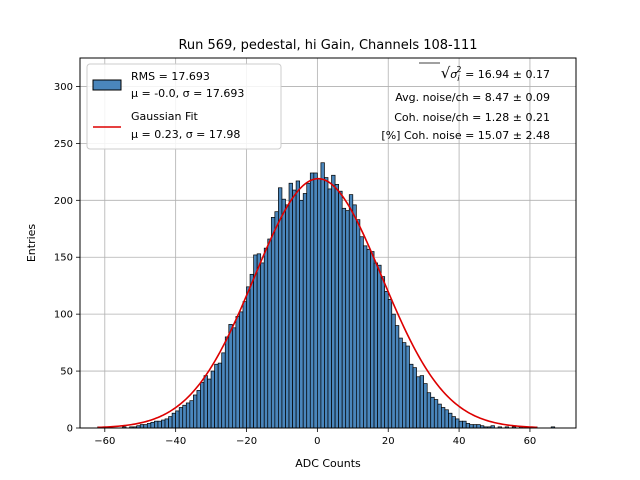 The width and height of the screenshot is (640, 480). What do you see at coordinates (67, 258) in the screenshot?
I see `y-axis-ticks: 0 50 100 150 200 250 300` at bounding box center [67, 258].